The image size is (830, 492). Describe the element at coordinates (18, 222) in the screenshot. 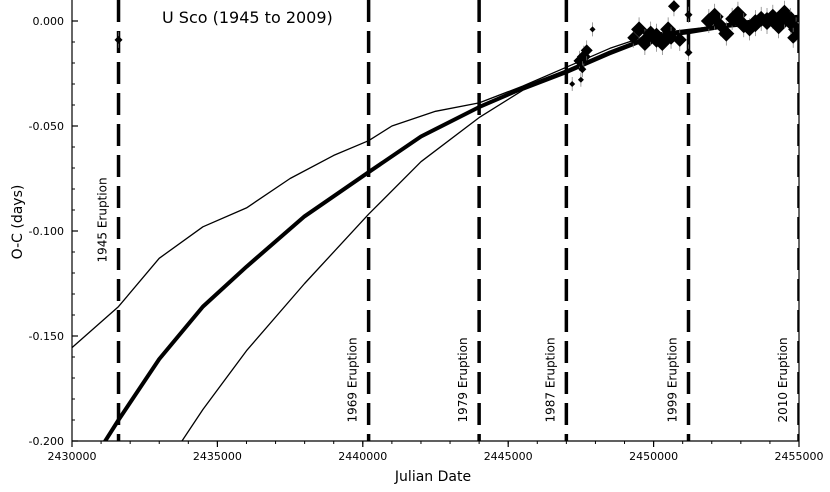

I see `y-axis-title: O-C (days)` at that location.